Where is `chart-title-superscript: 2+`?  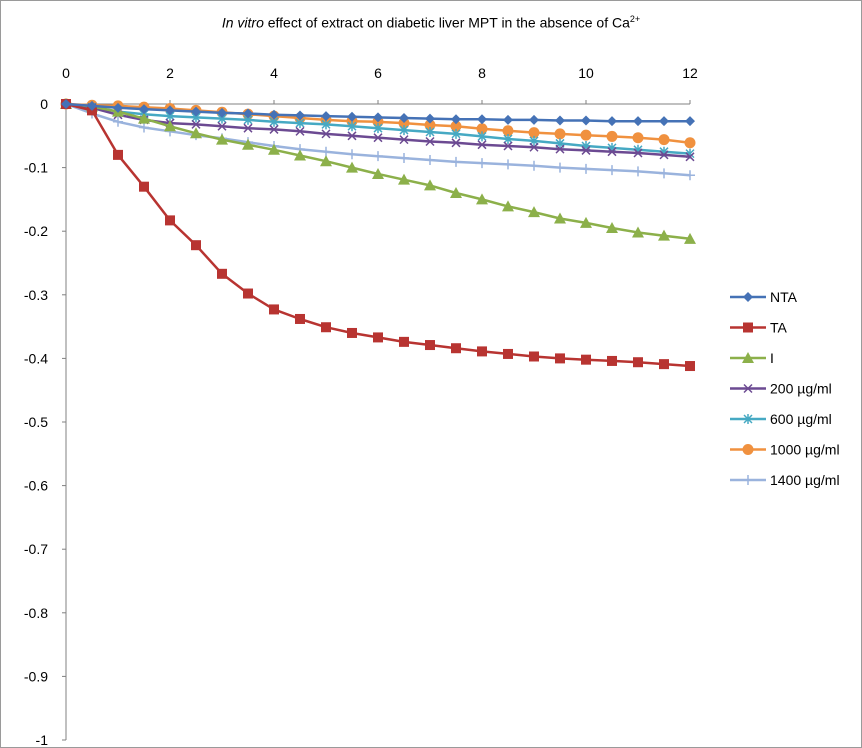 chart-title-superscript: 2+ is located at coordinates (635, 19).